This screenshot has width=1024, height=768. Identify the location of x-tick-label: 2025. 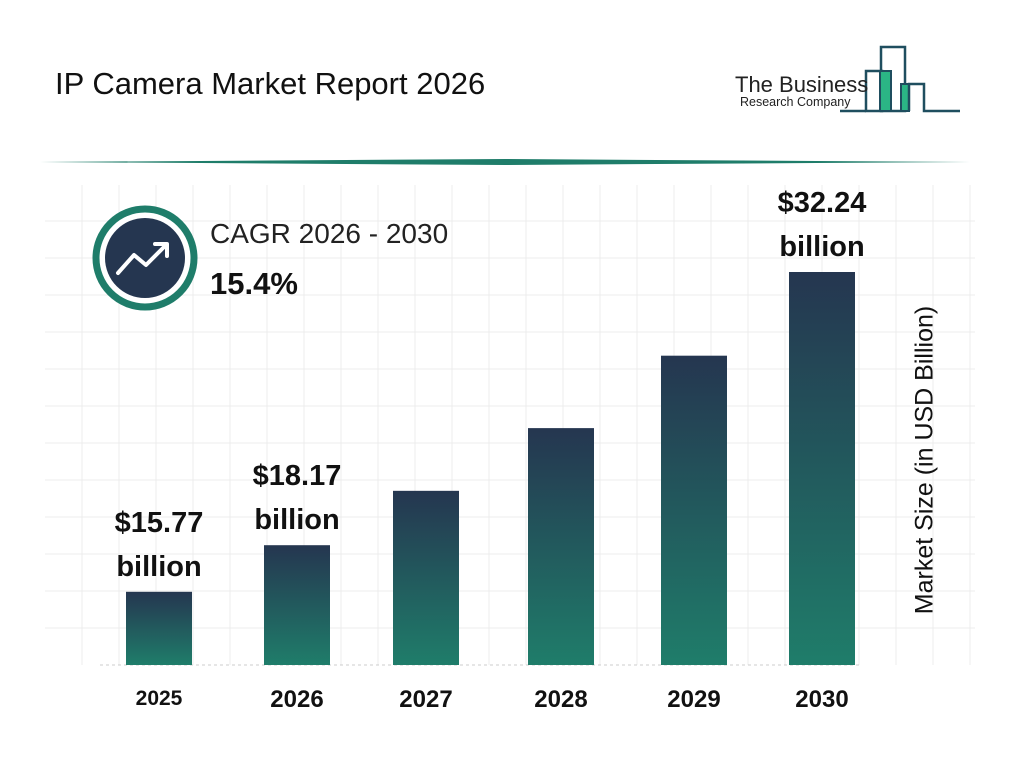
(159, 698).